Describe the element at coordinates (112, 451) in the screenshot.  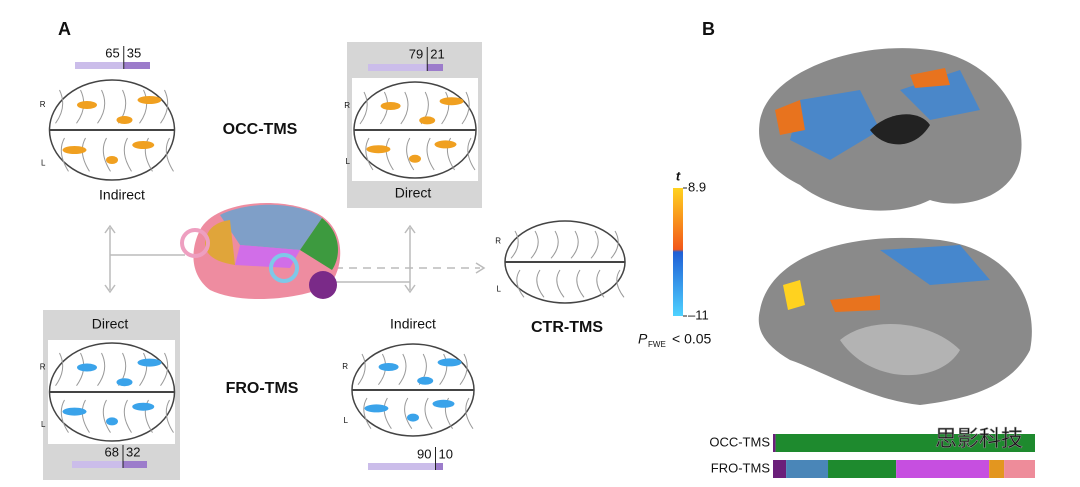
I see `split-value: 68` at that location.